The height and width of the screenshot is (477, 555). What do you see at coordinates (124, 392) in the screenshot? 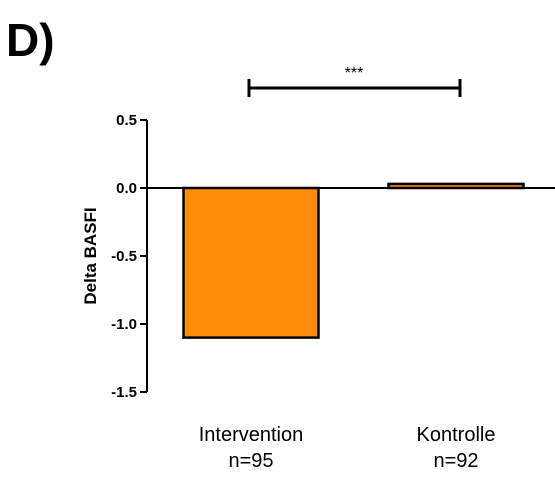
I see `y-tick-label: -1.5` at bounding box center [124, 392].